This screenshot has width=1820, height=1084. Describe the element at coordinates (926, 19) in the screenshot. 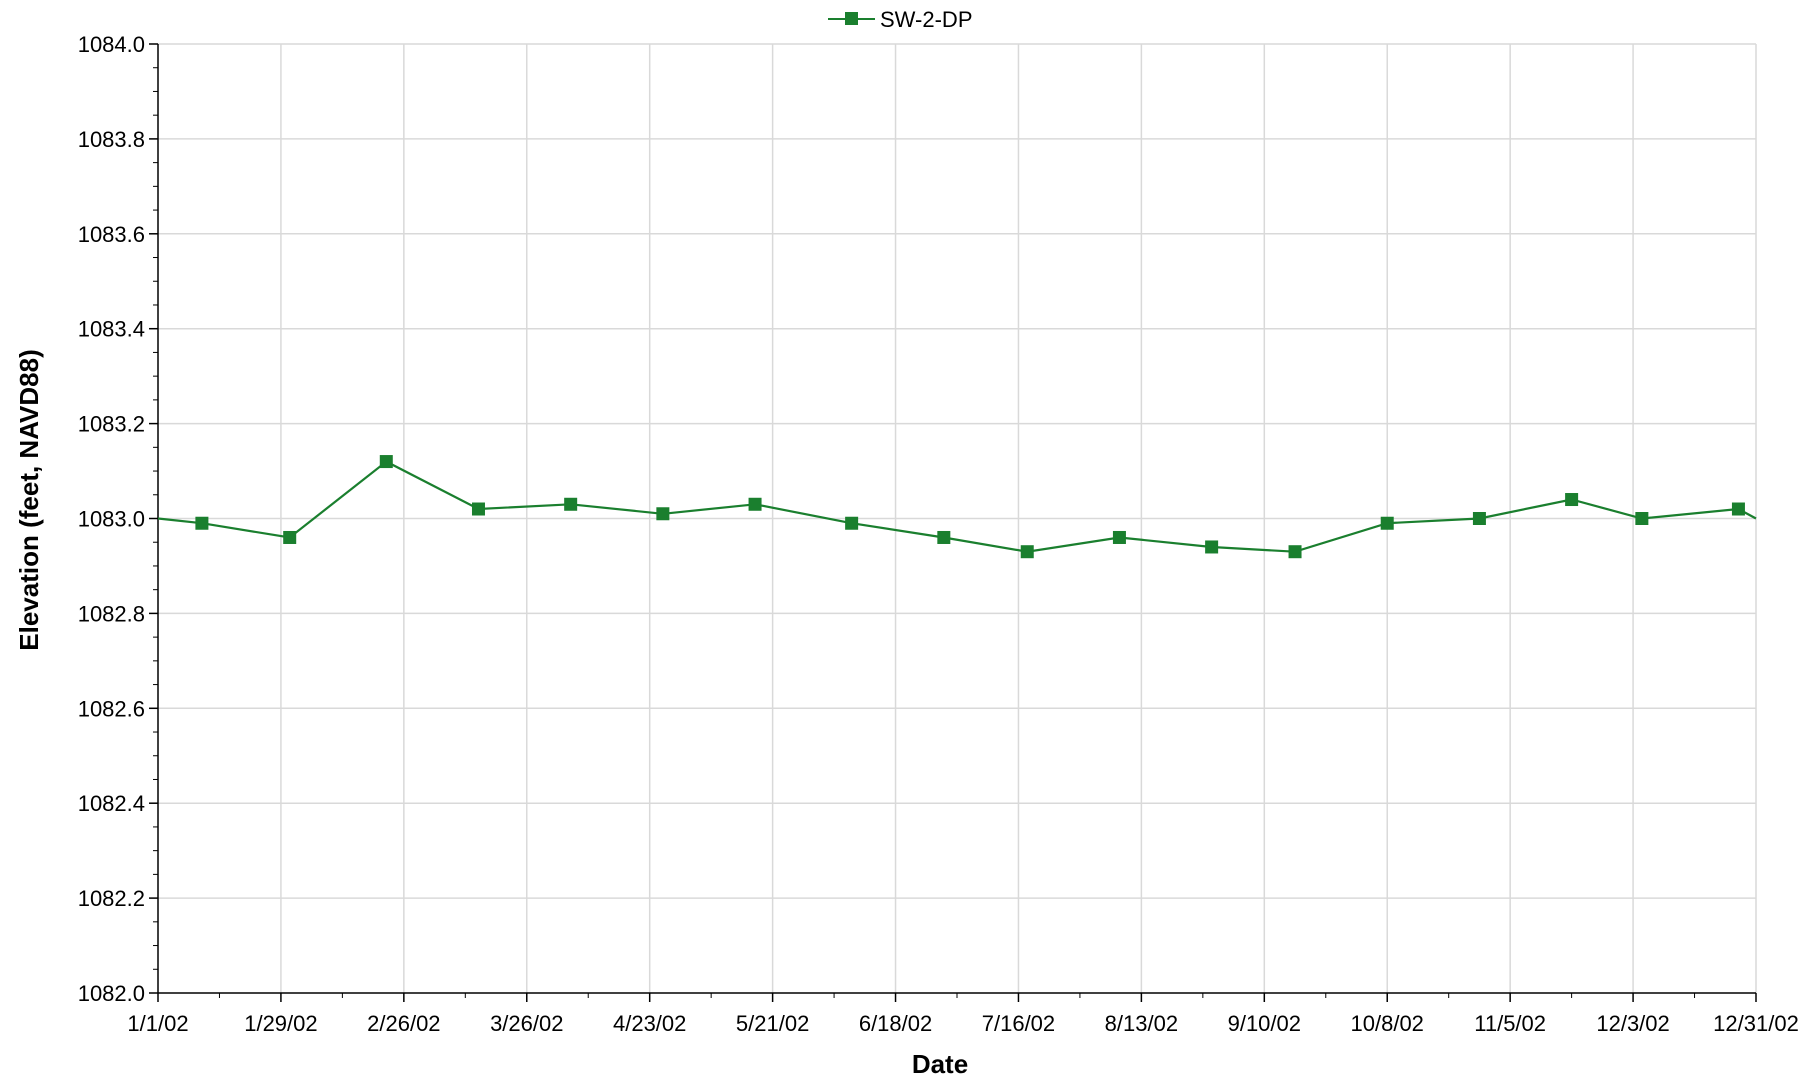

I see `legend-label: SW-2-DP` at that location.